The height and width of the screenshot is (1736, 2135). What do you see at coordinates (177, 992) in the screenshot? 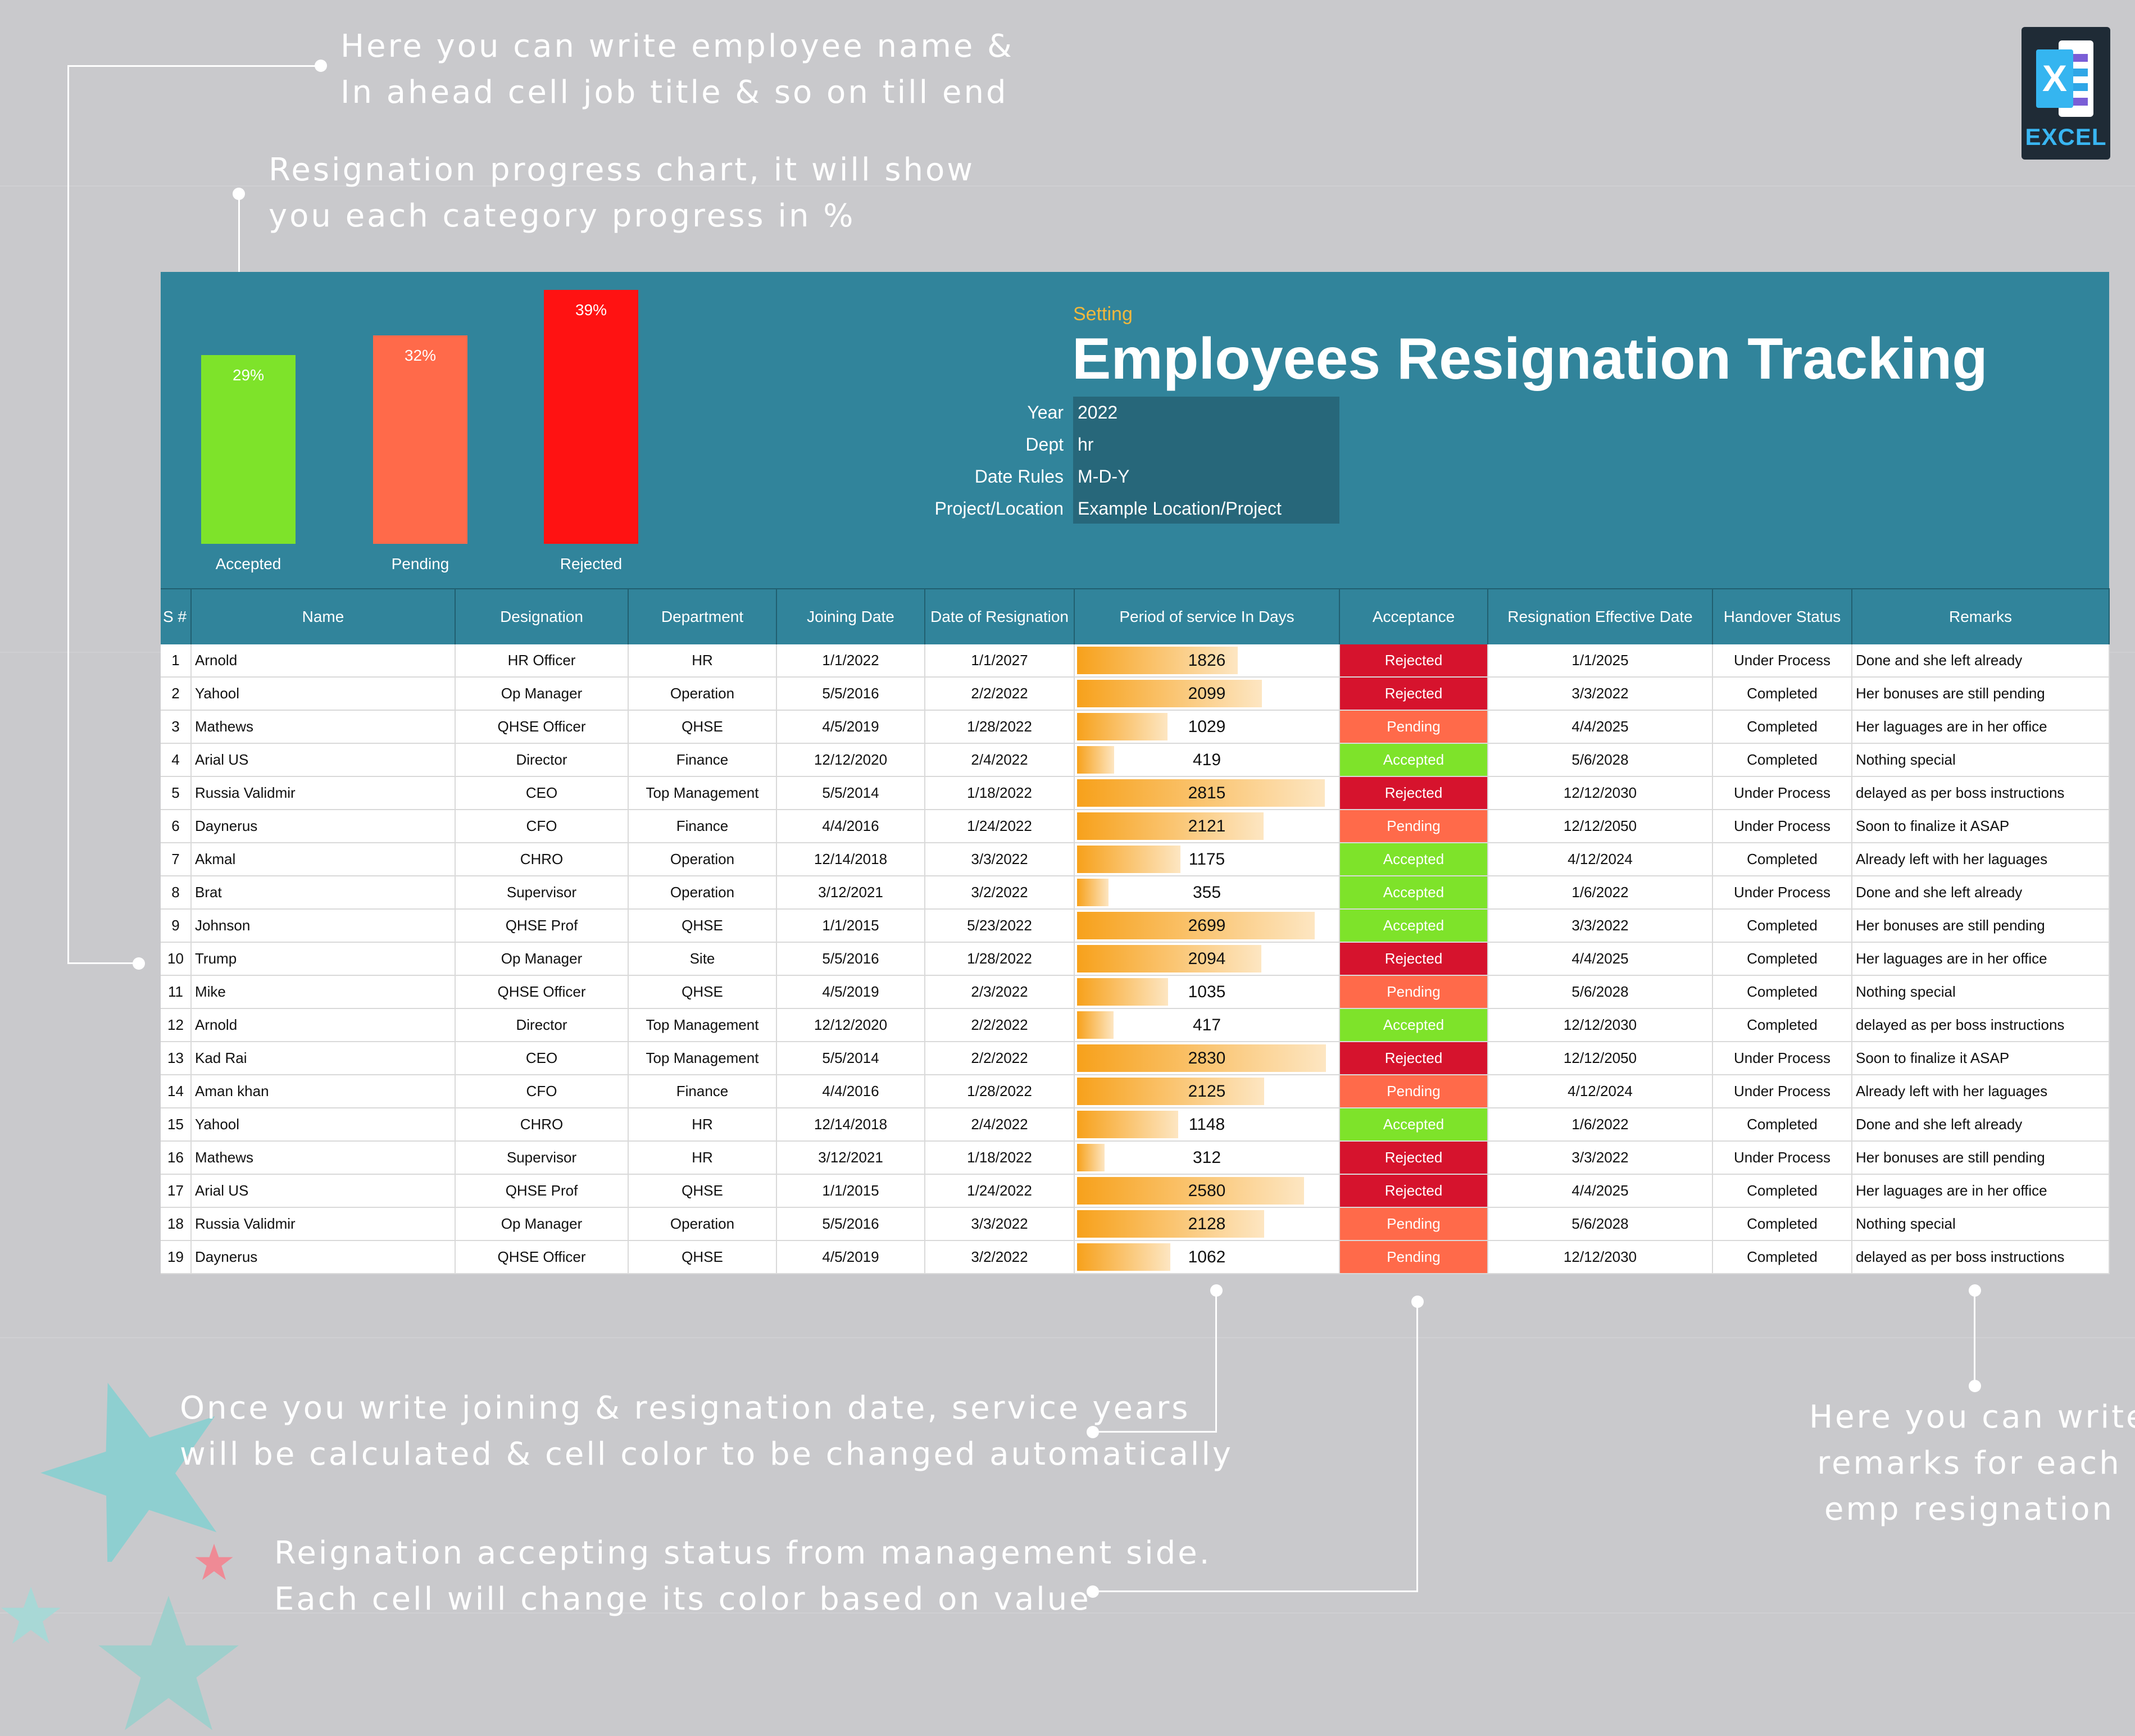
I see `cell-sno: 11` at bounding box center [177, 992].